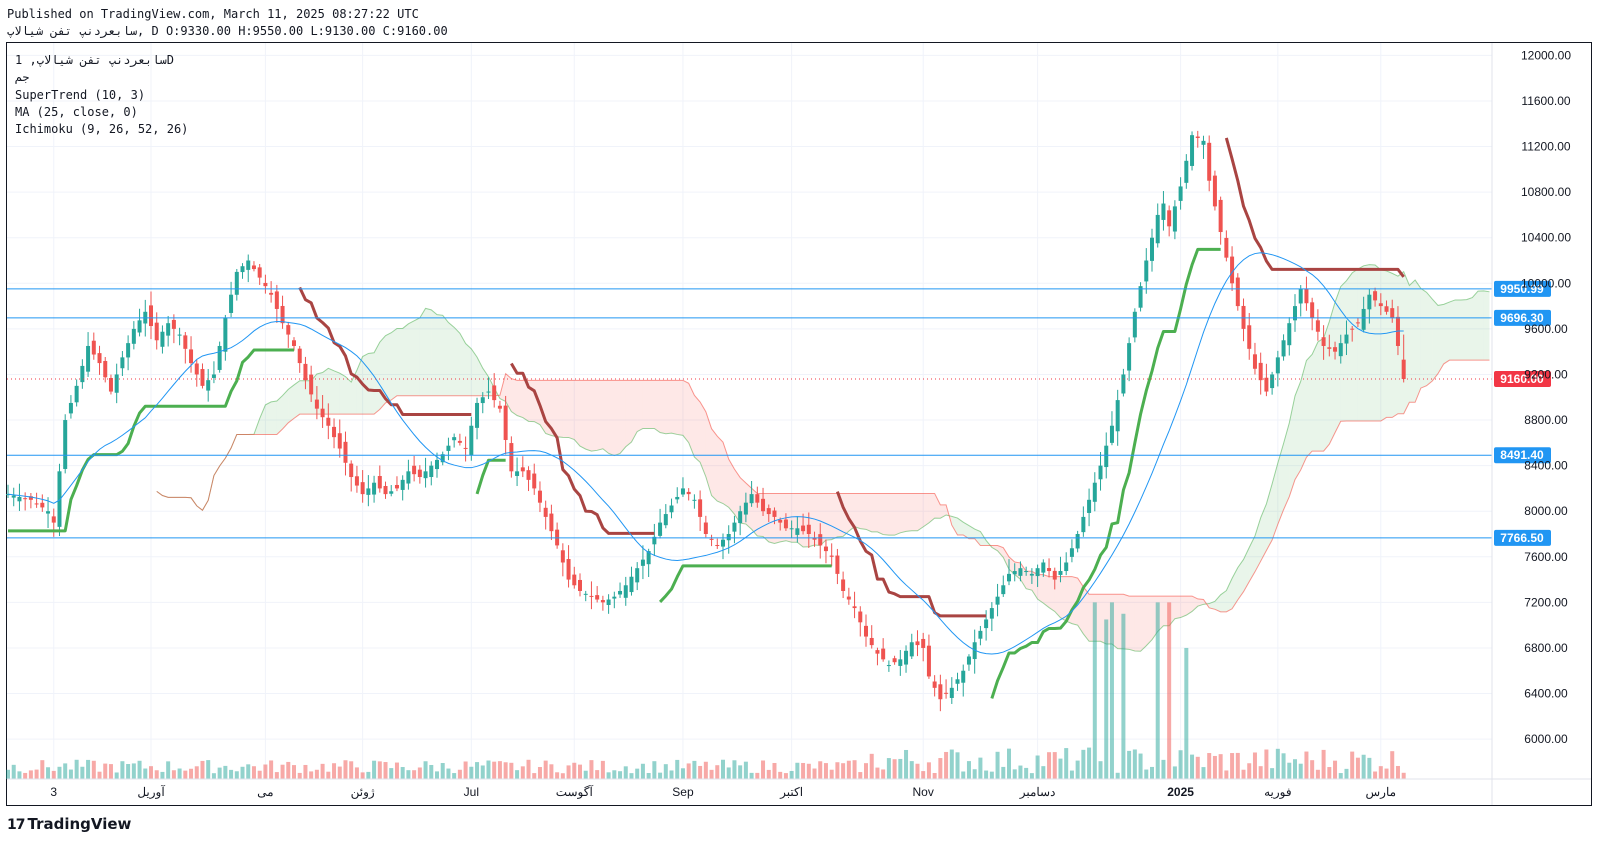  I want to click on price-tick-label: 8800.00, so click(1546, 420).